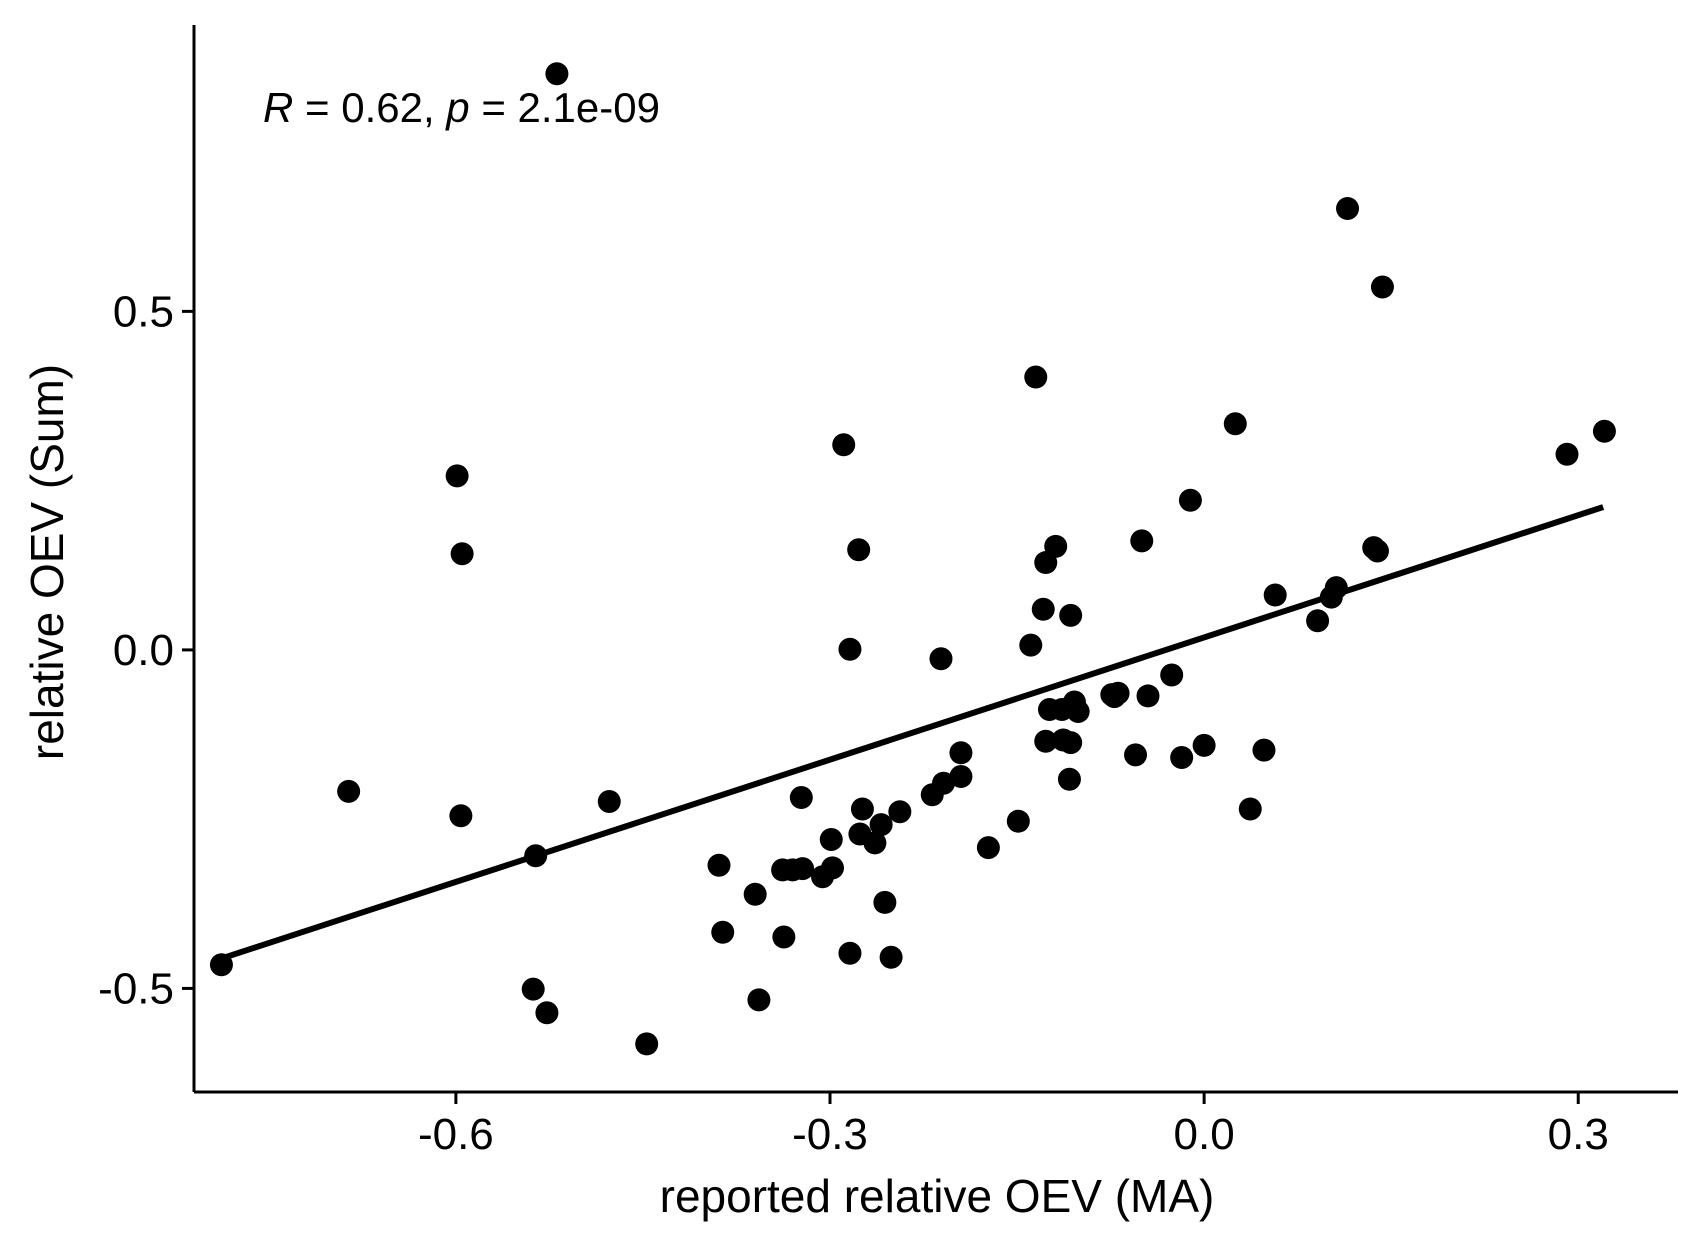  Describe the element at coordinates (565, 107) in the screenshot. I see `p-value: = 2.1e-09` at that location.